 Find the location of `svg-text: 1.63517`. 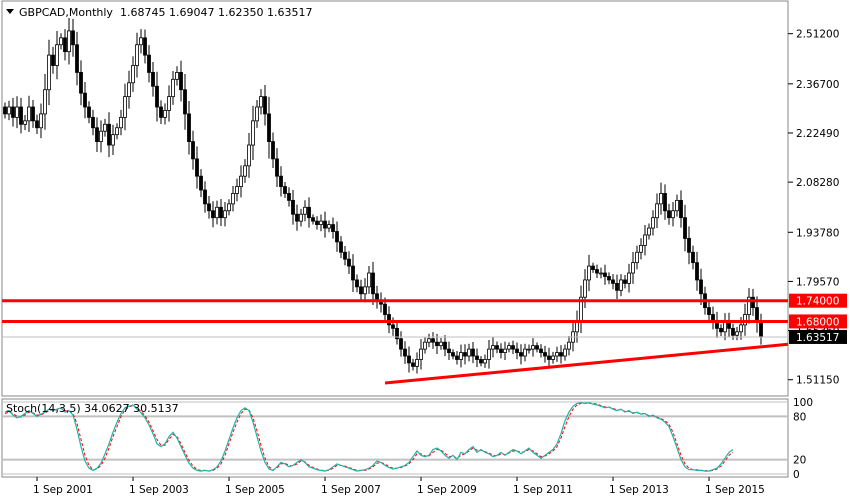

svg-text: 1.63517 is located at coordinates (817, 338).